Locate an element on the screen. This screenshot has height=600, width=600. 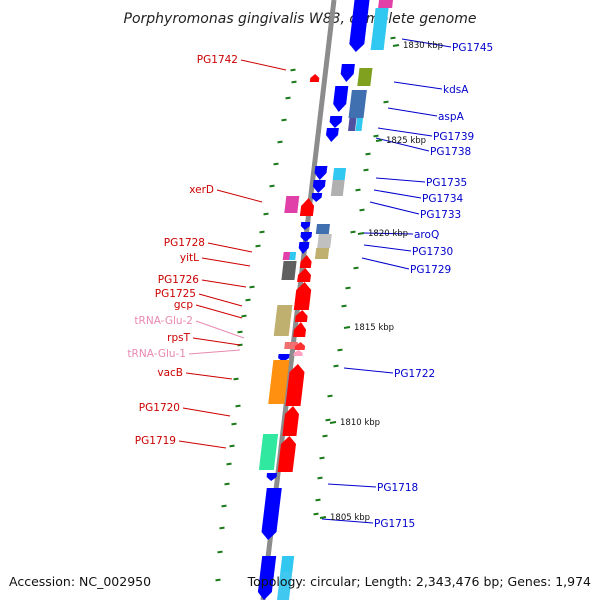
gene-label: PG1738 is located at coordinates (450, 152).